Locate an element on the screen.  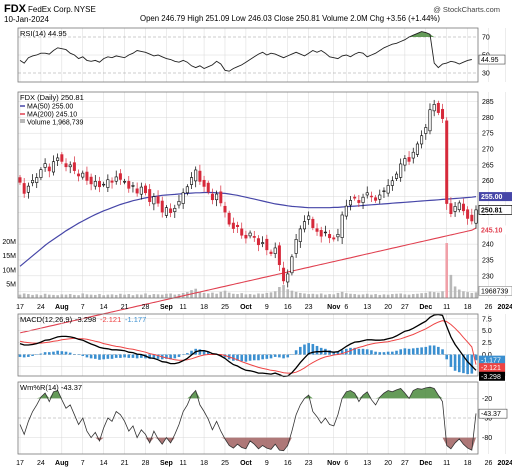
x-label-mid-2: Aug is located at coordinates (62, 307).